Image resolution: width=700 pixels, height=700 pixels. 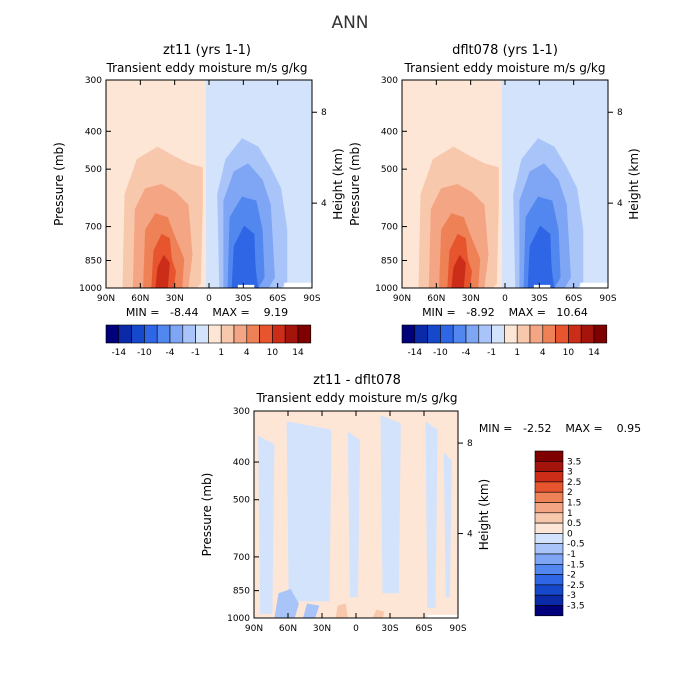 What do you see at coordinates (440, 353) in the screenshot?
I see `colorbar-label: -10` at bounding box center [440, 353].